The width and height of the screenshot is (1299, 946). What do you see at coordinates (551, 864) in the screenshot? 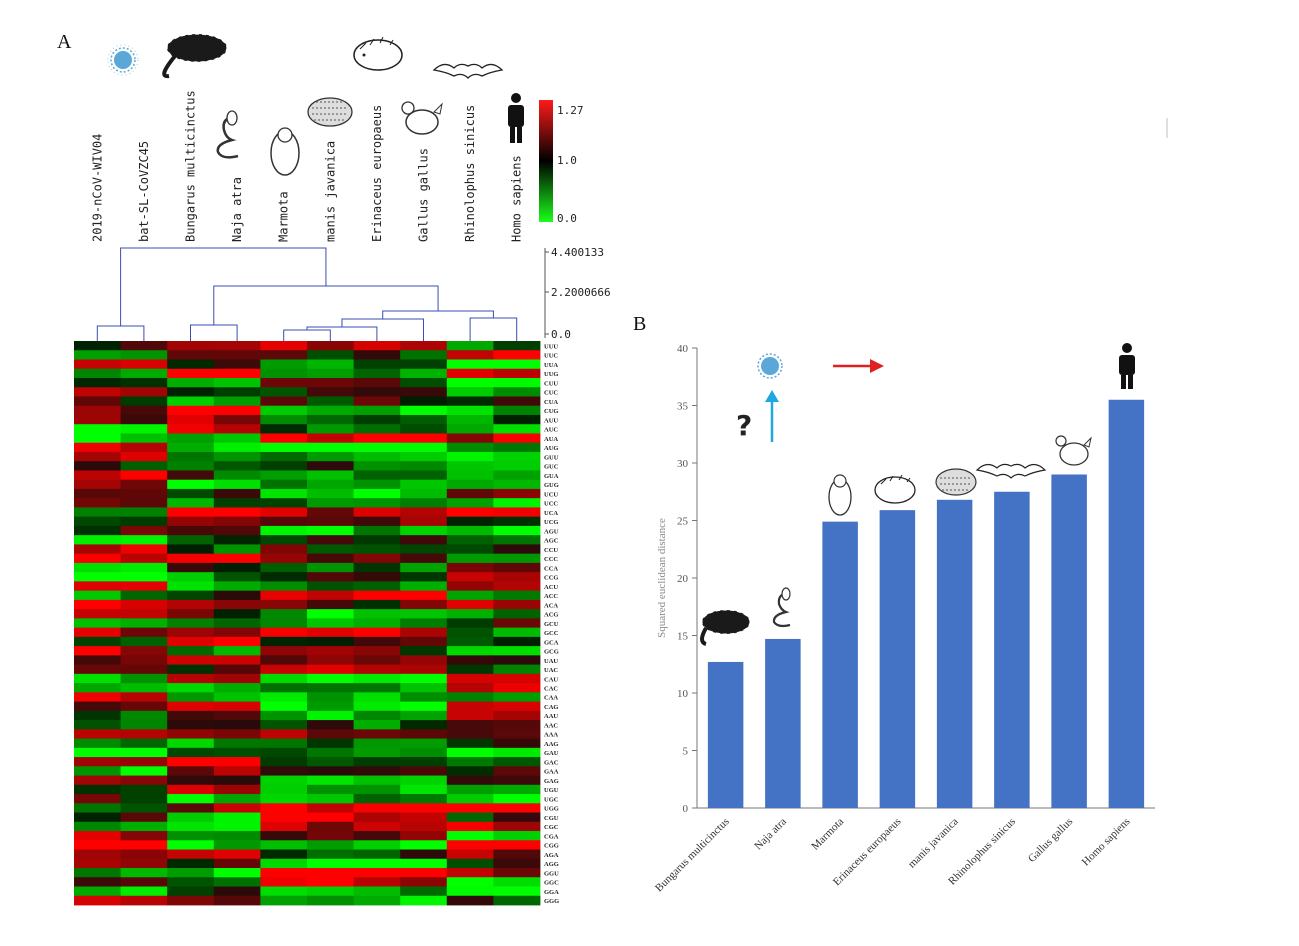
I see `codon-label: AGG` at bounding box center [551, 864].